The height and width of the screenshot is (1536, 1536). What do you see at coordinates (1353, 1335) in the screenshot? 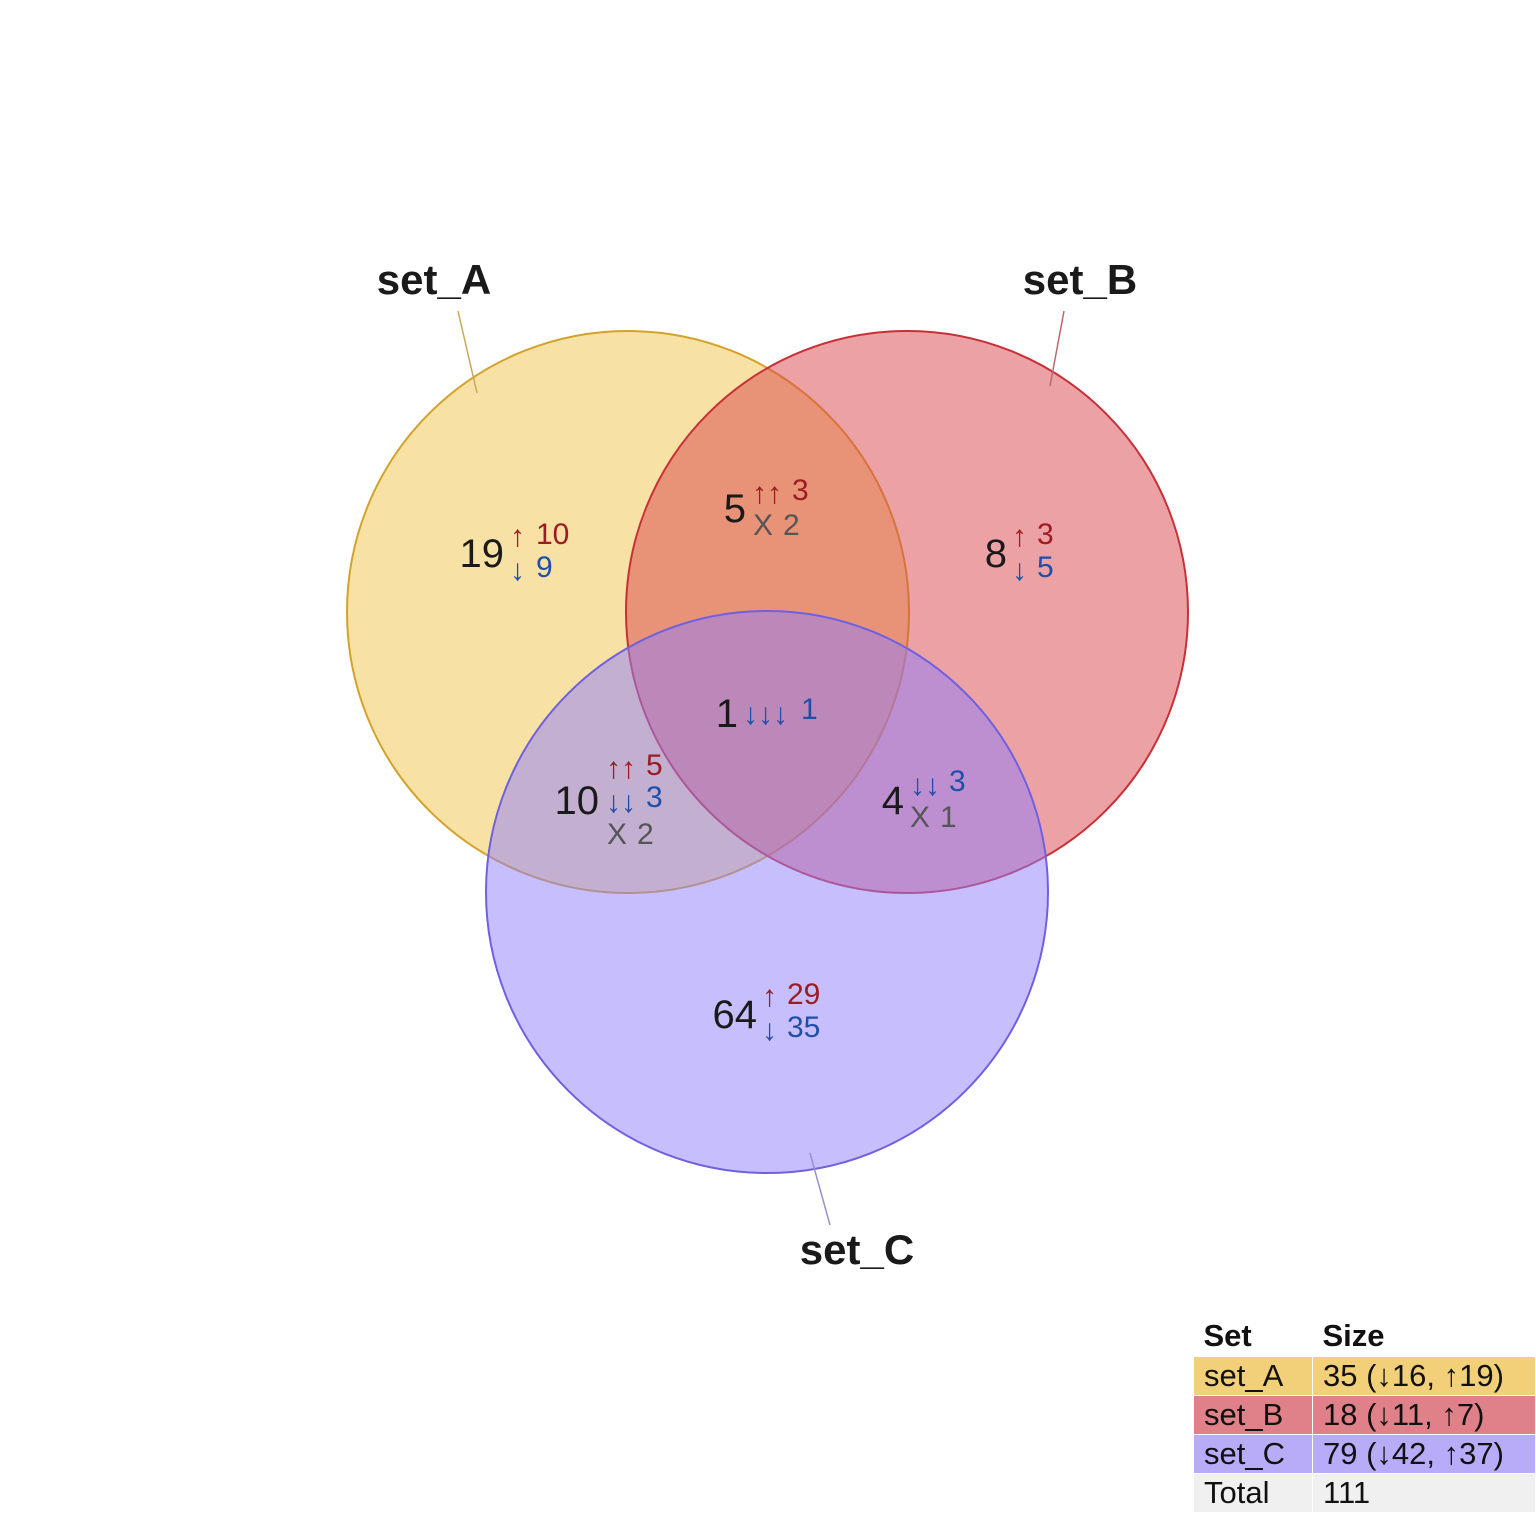
I see `legend-header-size: Size` at bounding box center [1353, 1335].